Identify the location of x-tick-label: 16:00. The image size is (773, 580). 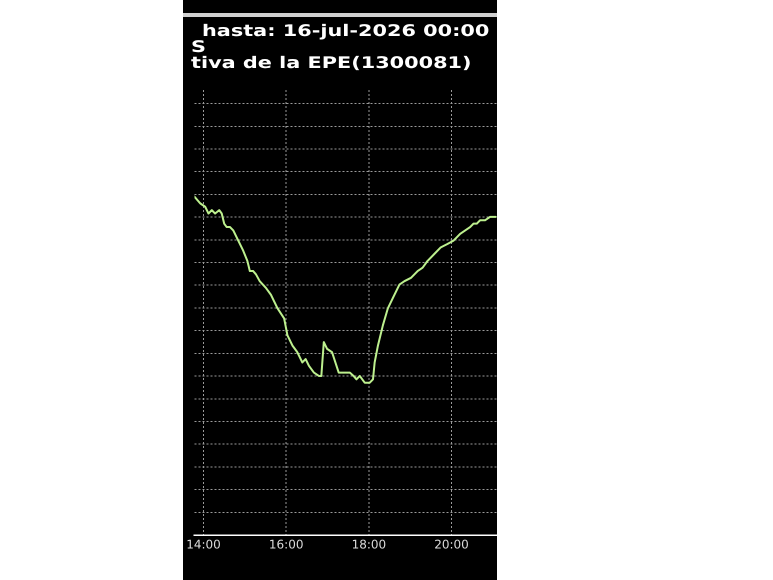
(286, 544).